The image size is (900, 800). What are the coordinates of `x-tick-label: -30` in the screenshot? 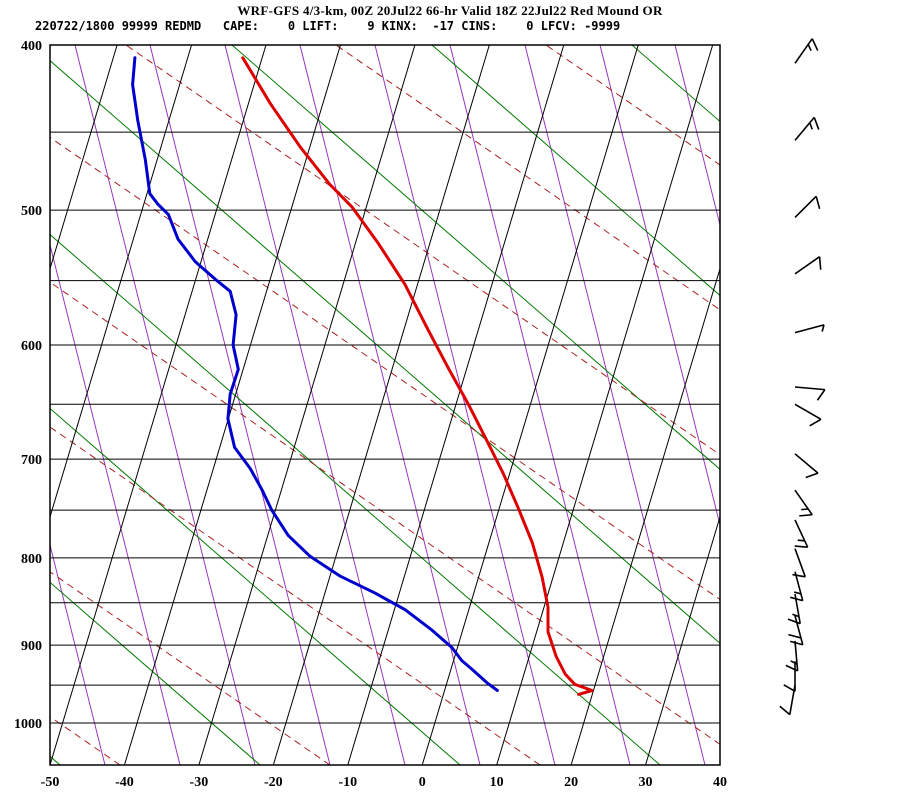 It's located at (199, 782).